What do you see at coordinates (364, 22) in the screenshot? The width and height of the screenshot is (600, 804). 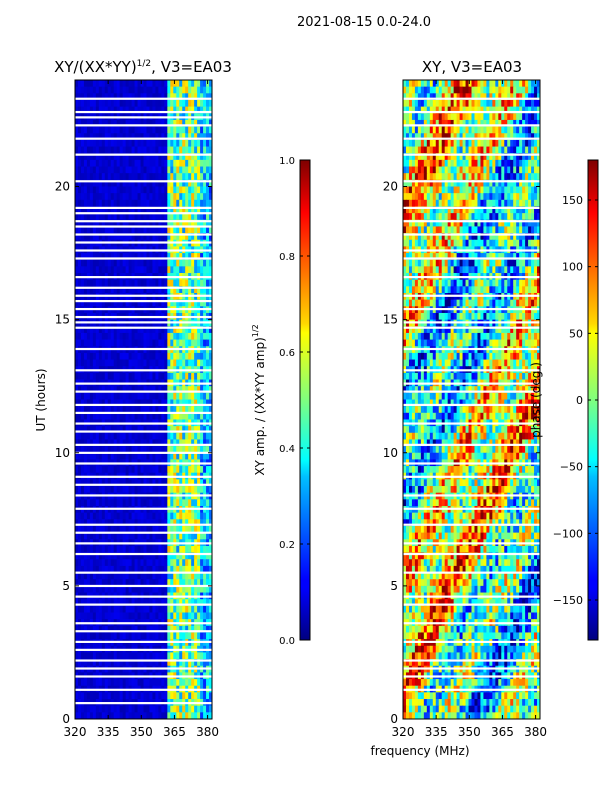 I see `figure-suptitle: 2021-08-15 0.0-24.0` at bounding box center [364, 22].